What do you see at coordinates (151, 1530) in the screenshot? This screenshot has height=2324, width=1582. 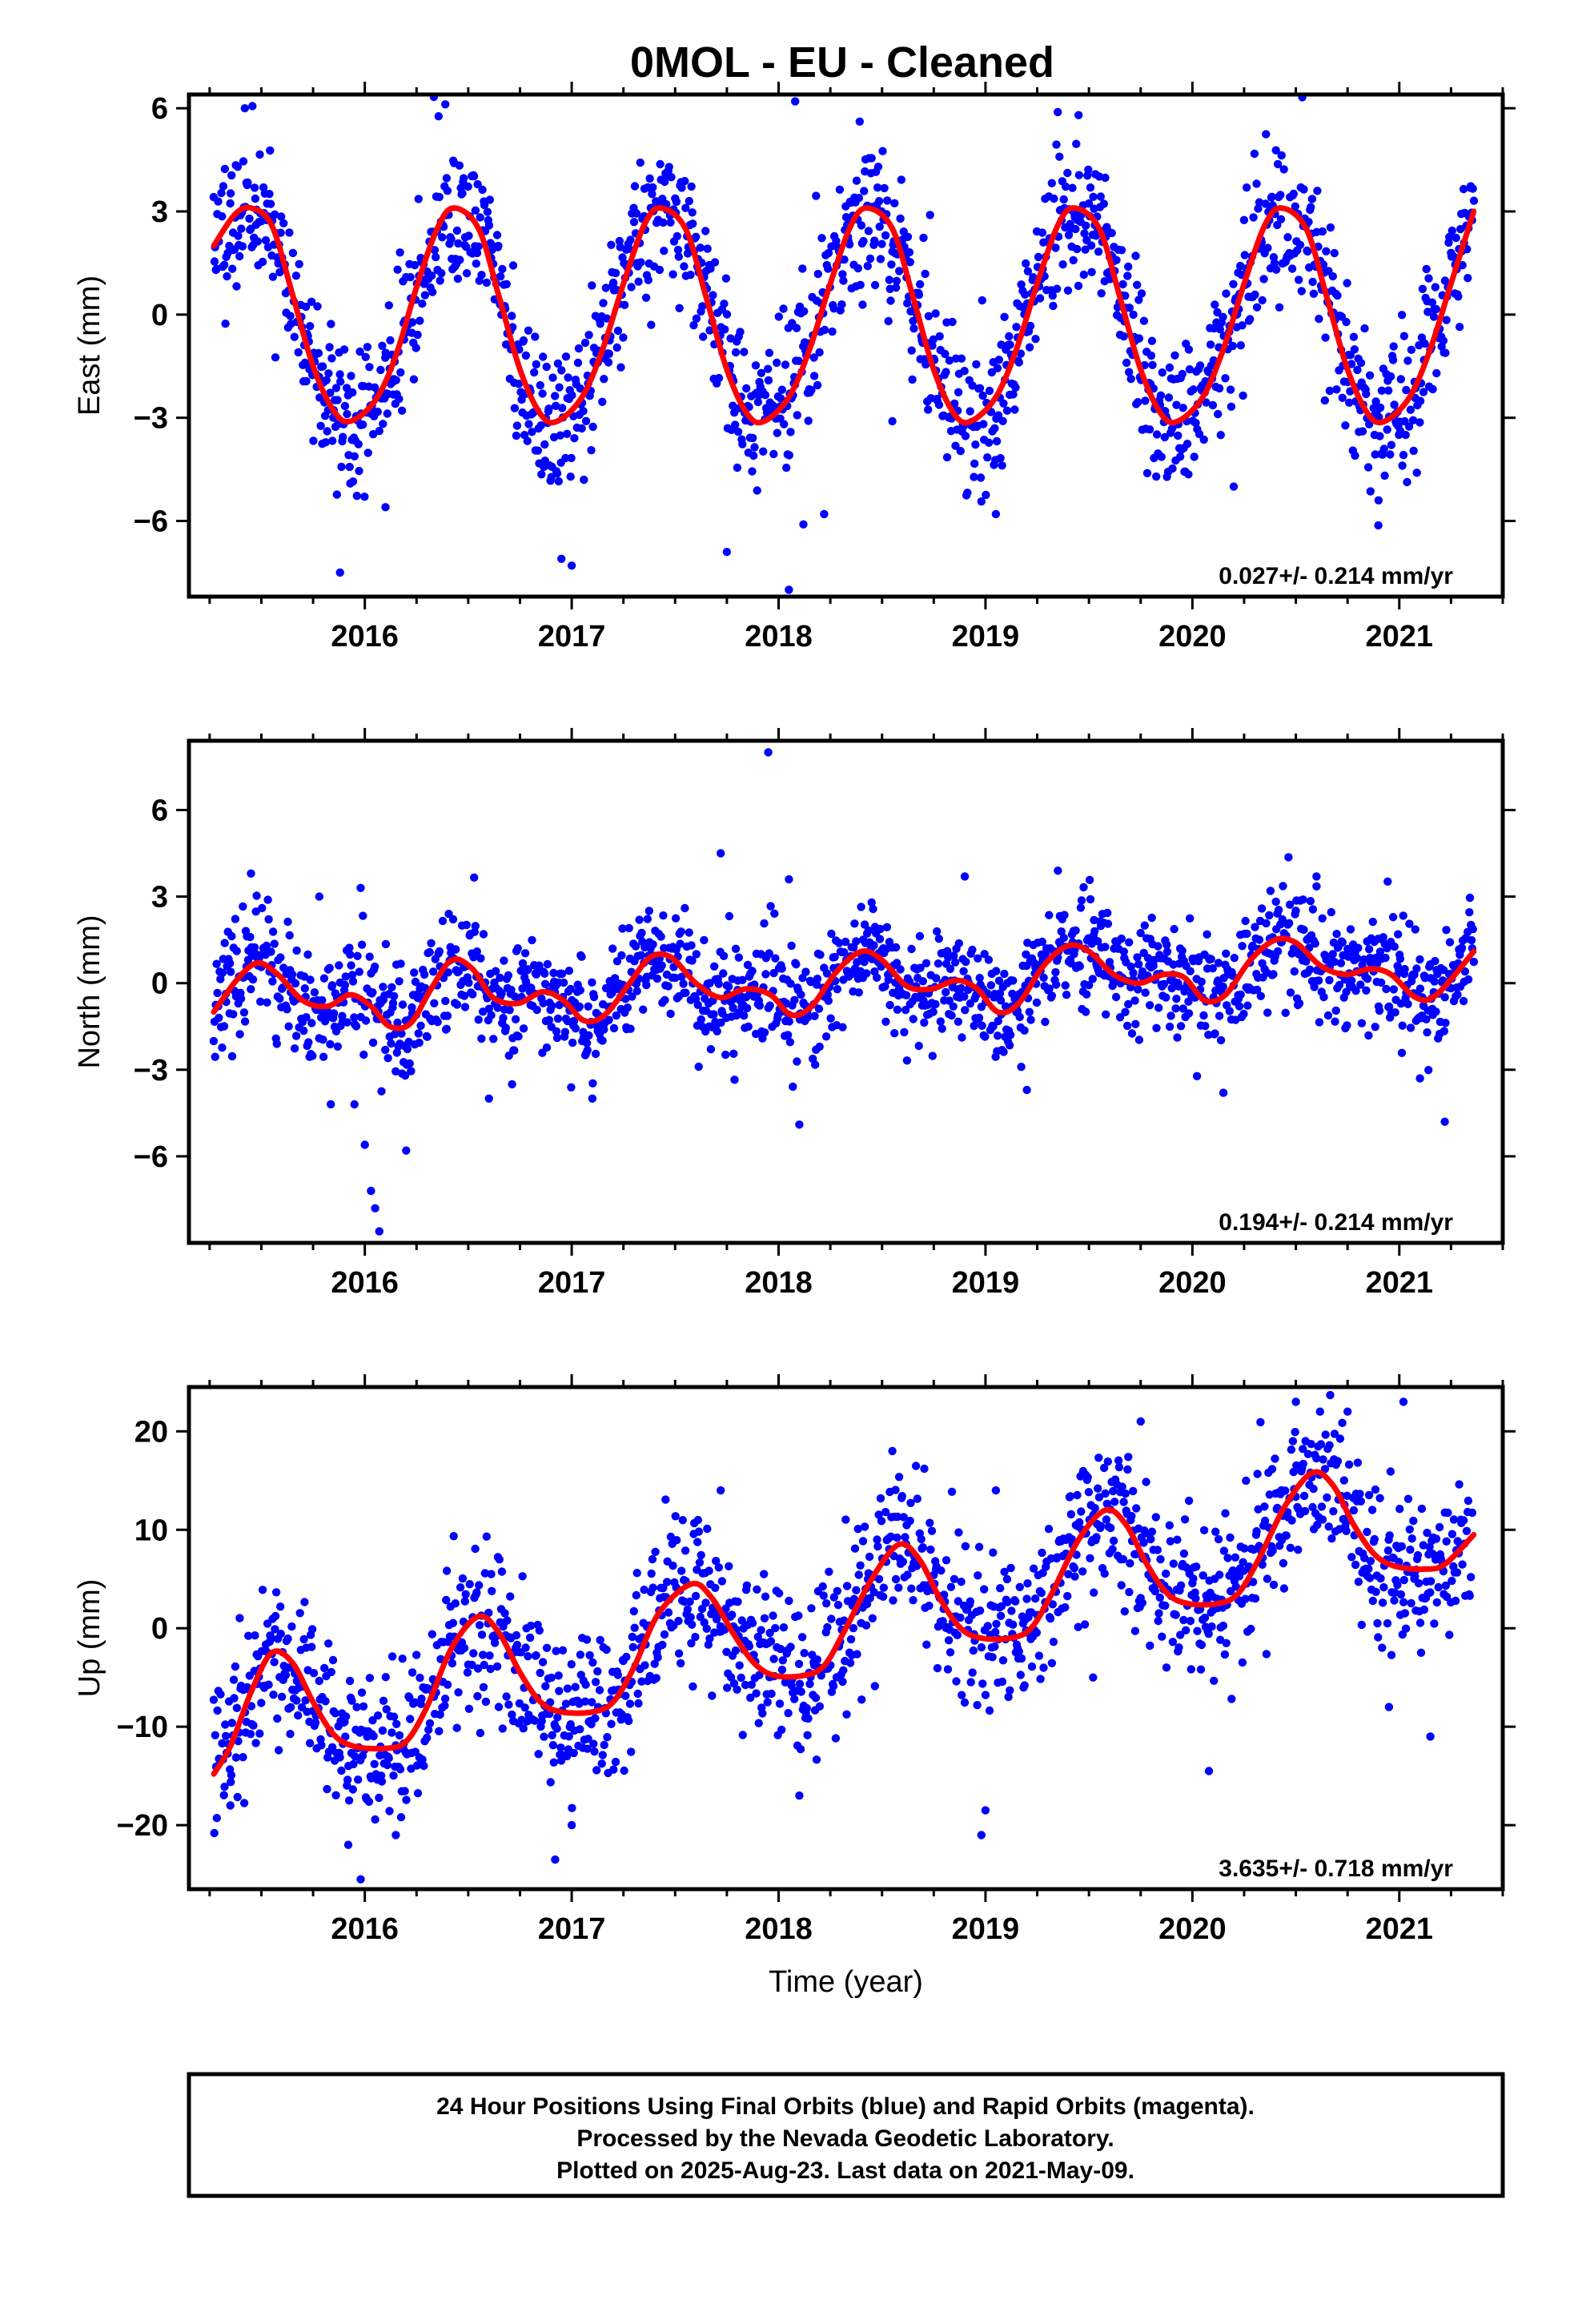 I see `y-tick-label: 10` at bounding box center [151, 1530].